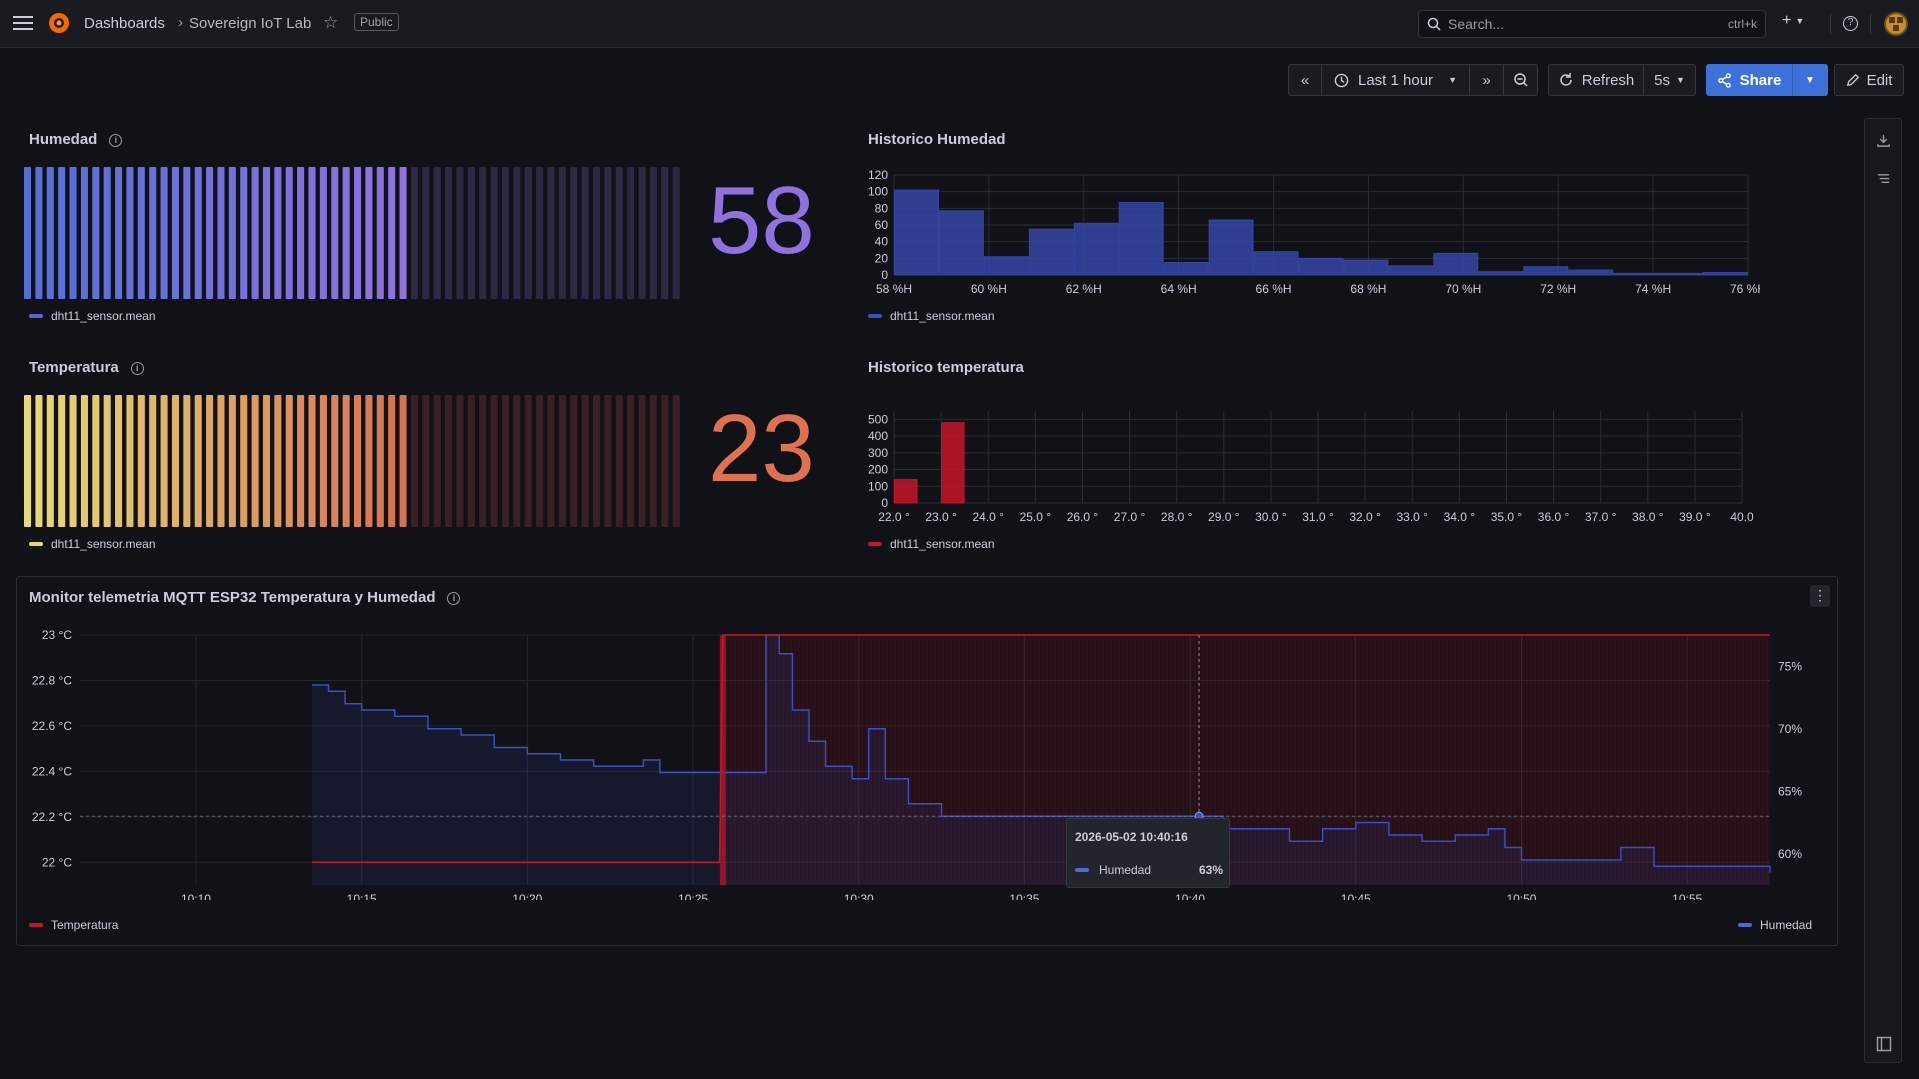 The width and height of the screenshot is (1919, 1079). I want to click on x-tick-label: 10:55, so click(1687, 896).